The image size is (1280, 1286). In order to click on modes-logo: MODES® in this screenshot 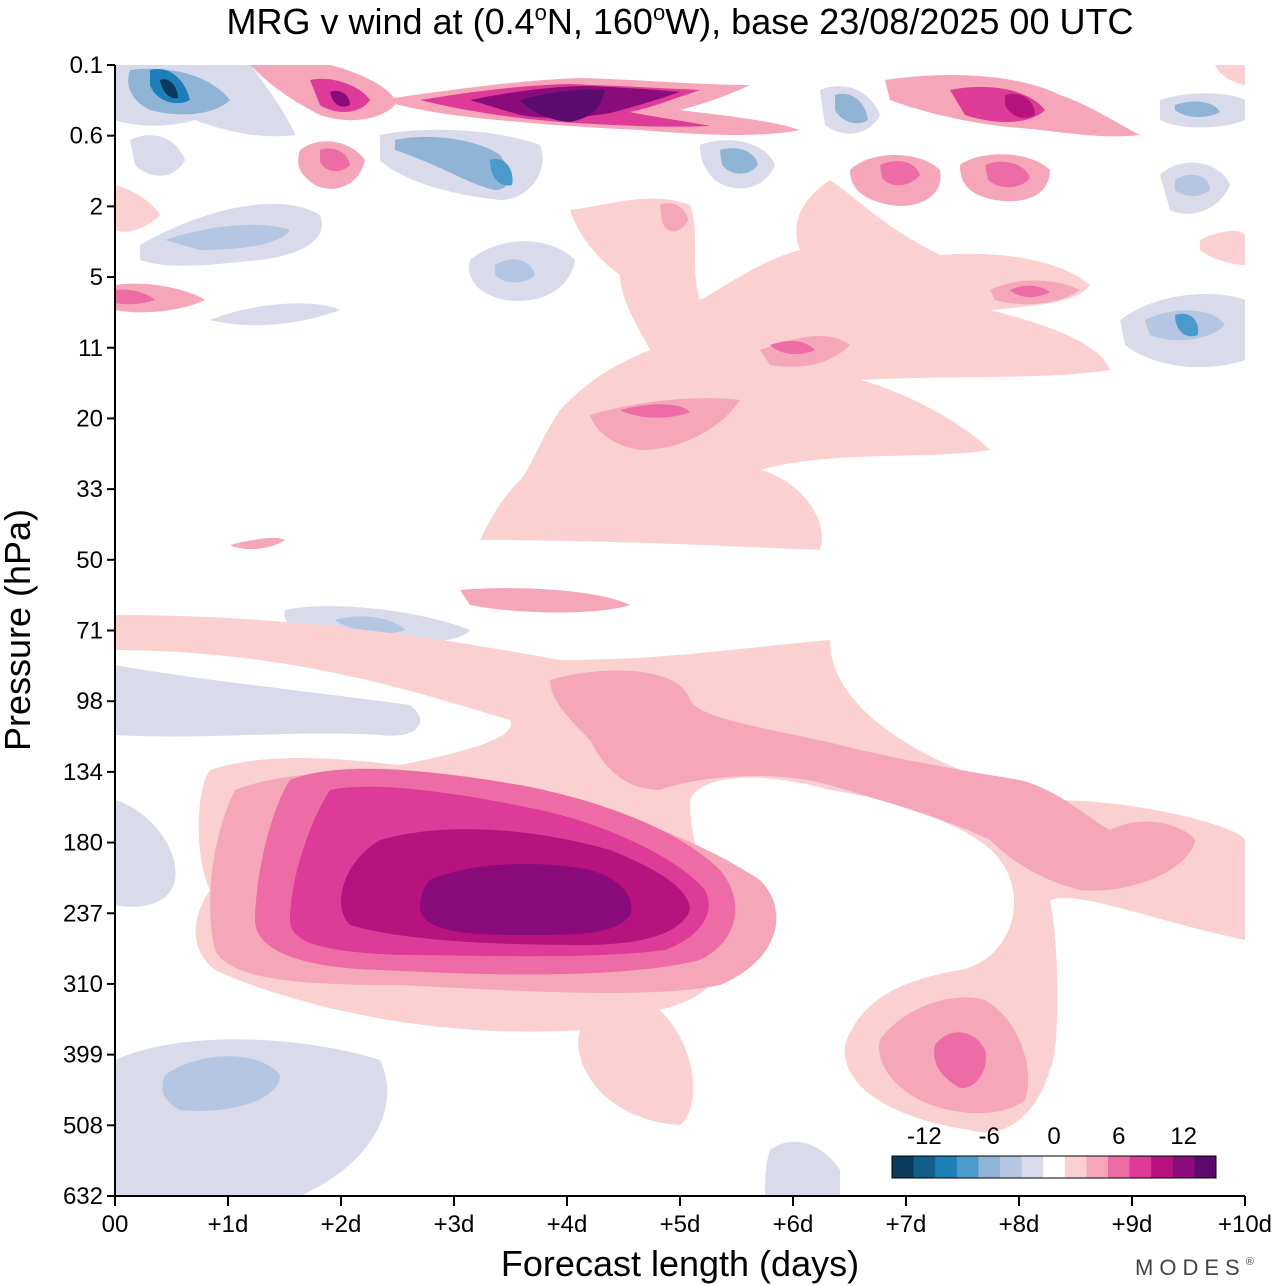, I will do `click(1194, 1267)`.